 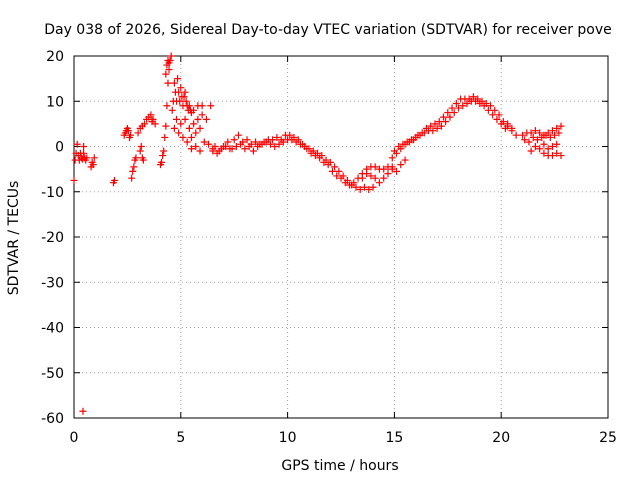 I want to click on x-tick-label: 0, so click(x=74, y=438).